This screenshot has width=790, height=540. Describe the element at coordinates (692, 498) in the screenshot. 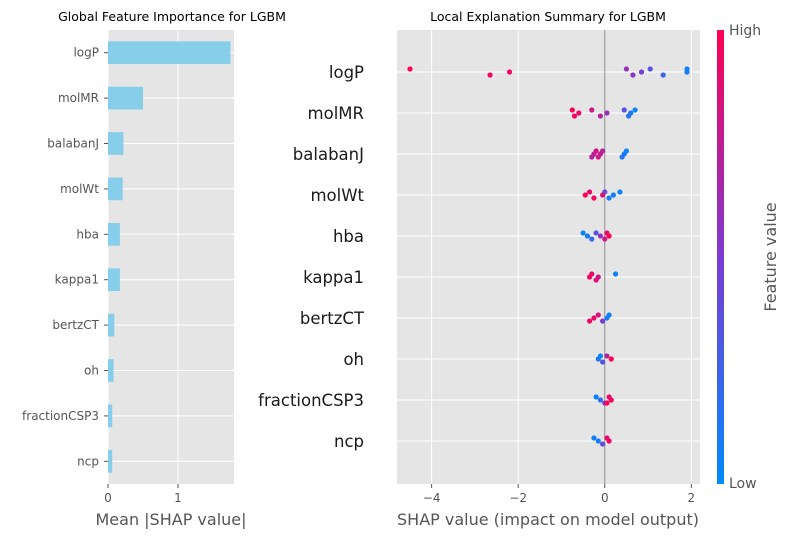

I see `x-tick-label: 2` at that location.